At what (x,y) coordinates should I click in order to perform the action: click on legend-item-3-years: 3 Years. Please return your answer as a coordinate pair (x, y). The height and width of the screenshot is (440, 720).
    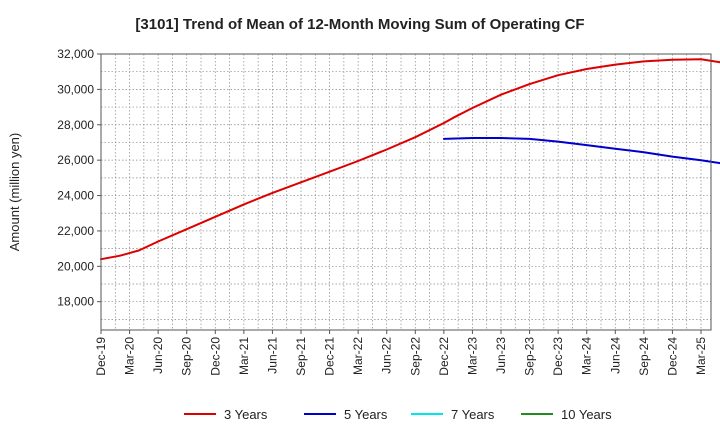
    Looking at the image, I should click on (226, 414).